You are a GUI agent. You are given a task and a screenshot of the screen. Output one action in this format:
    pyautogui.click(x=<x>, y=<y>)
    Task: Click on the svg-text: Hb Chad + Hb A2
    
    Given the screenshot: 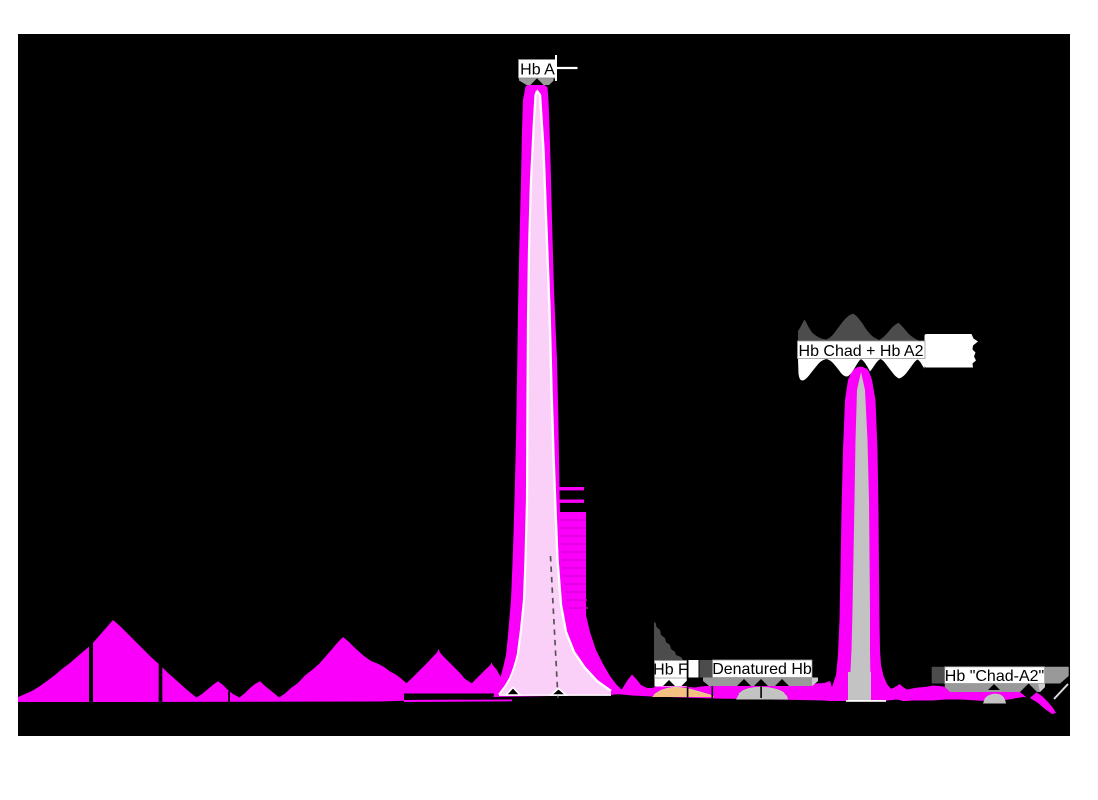 What is the action you would take?
    pyautogui.click(x=861, y=351)
    